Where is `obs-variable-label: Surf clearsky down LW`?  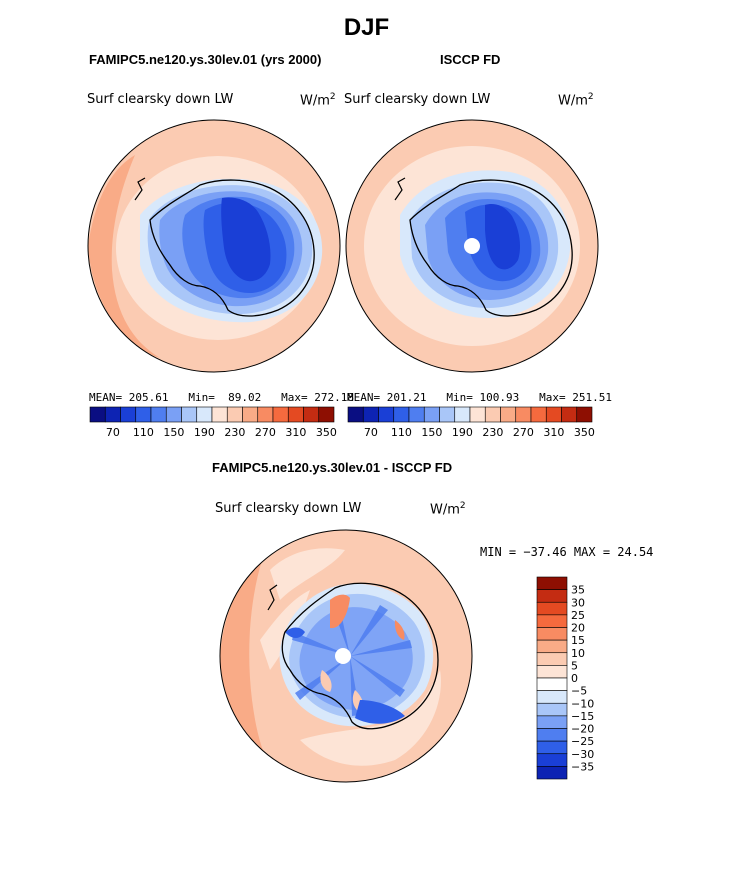
obs-variable-label: Surf clearsky down LW is located at coordinates (417, 99).